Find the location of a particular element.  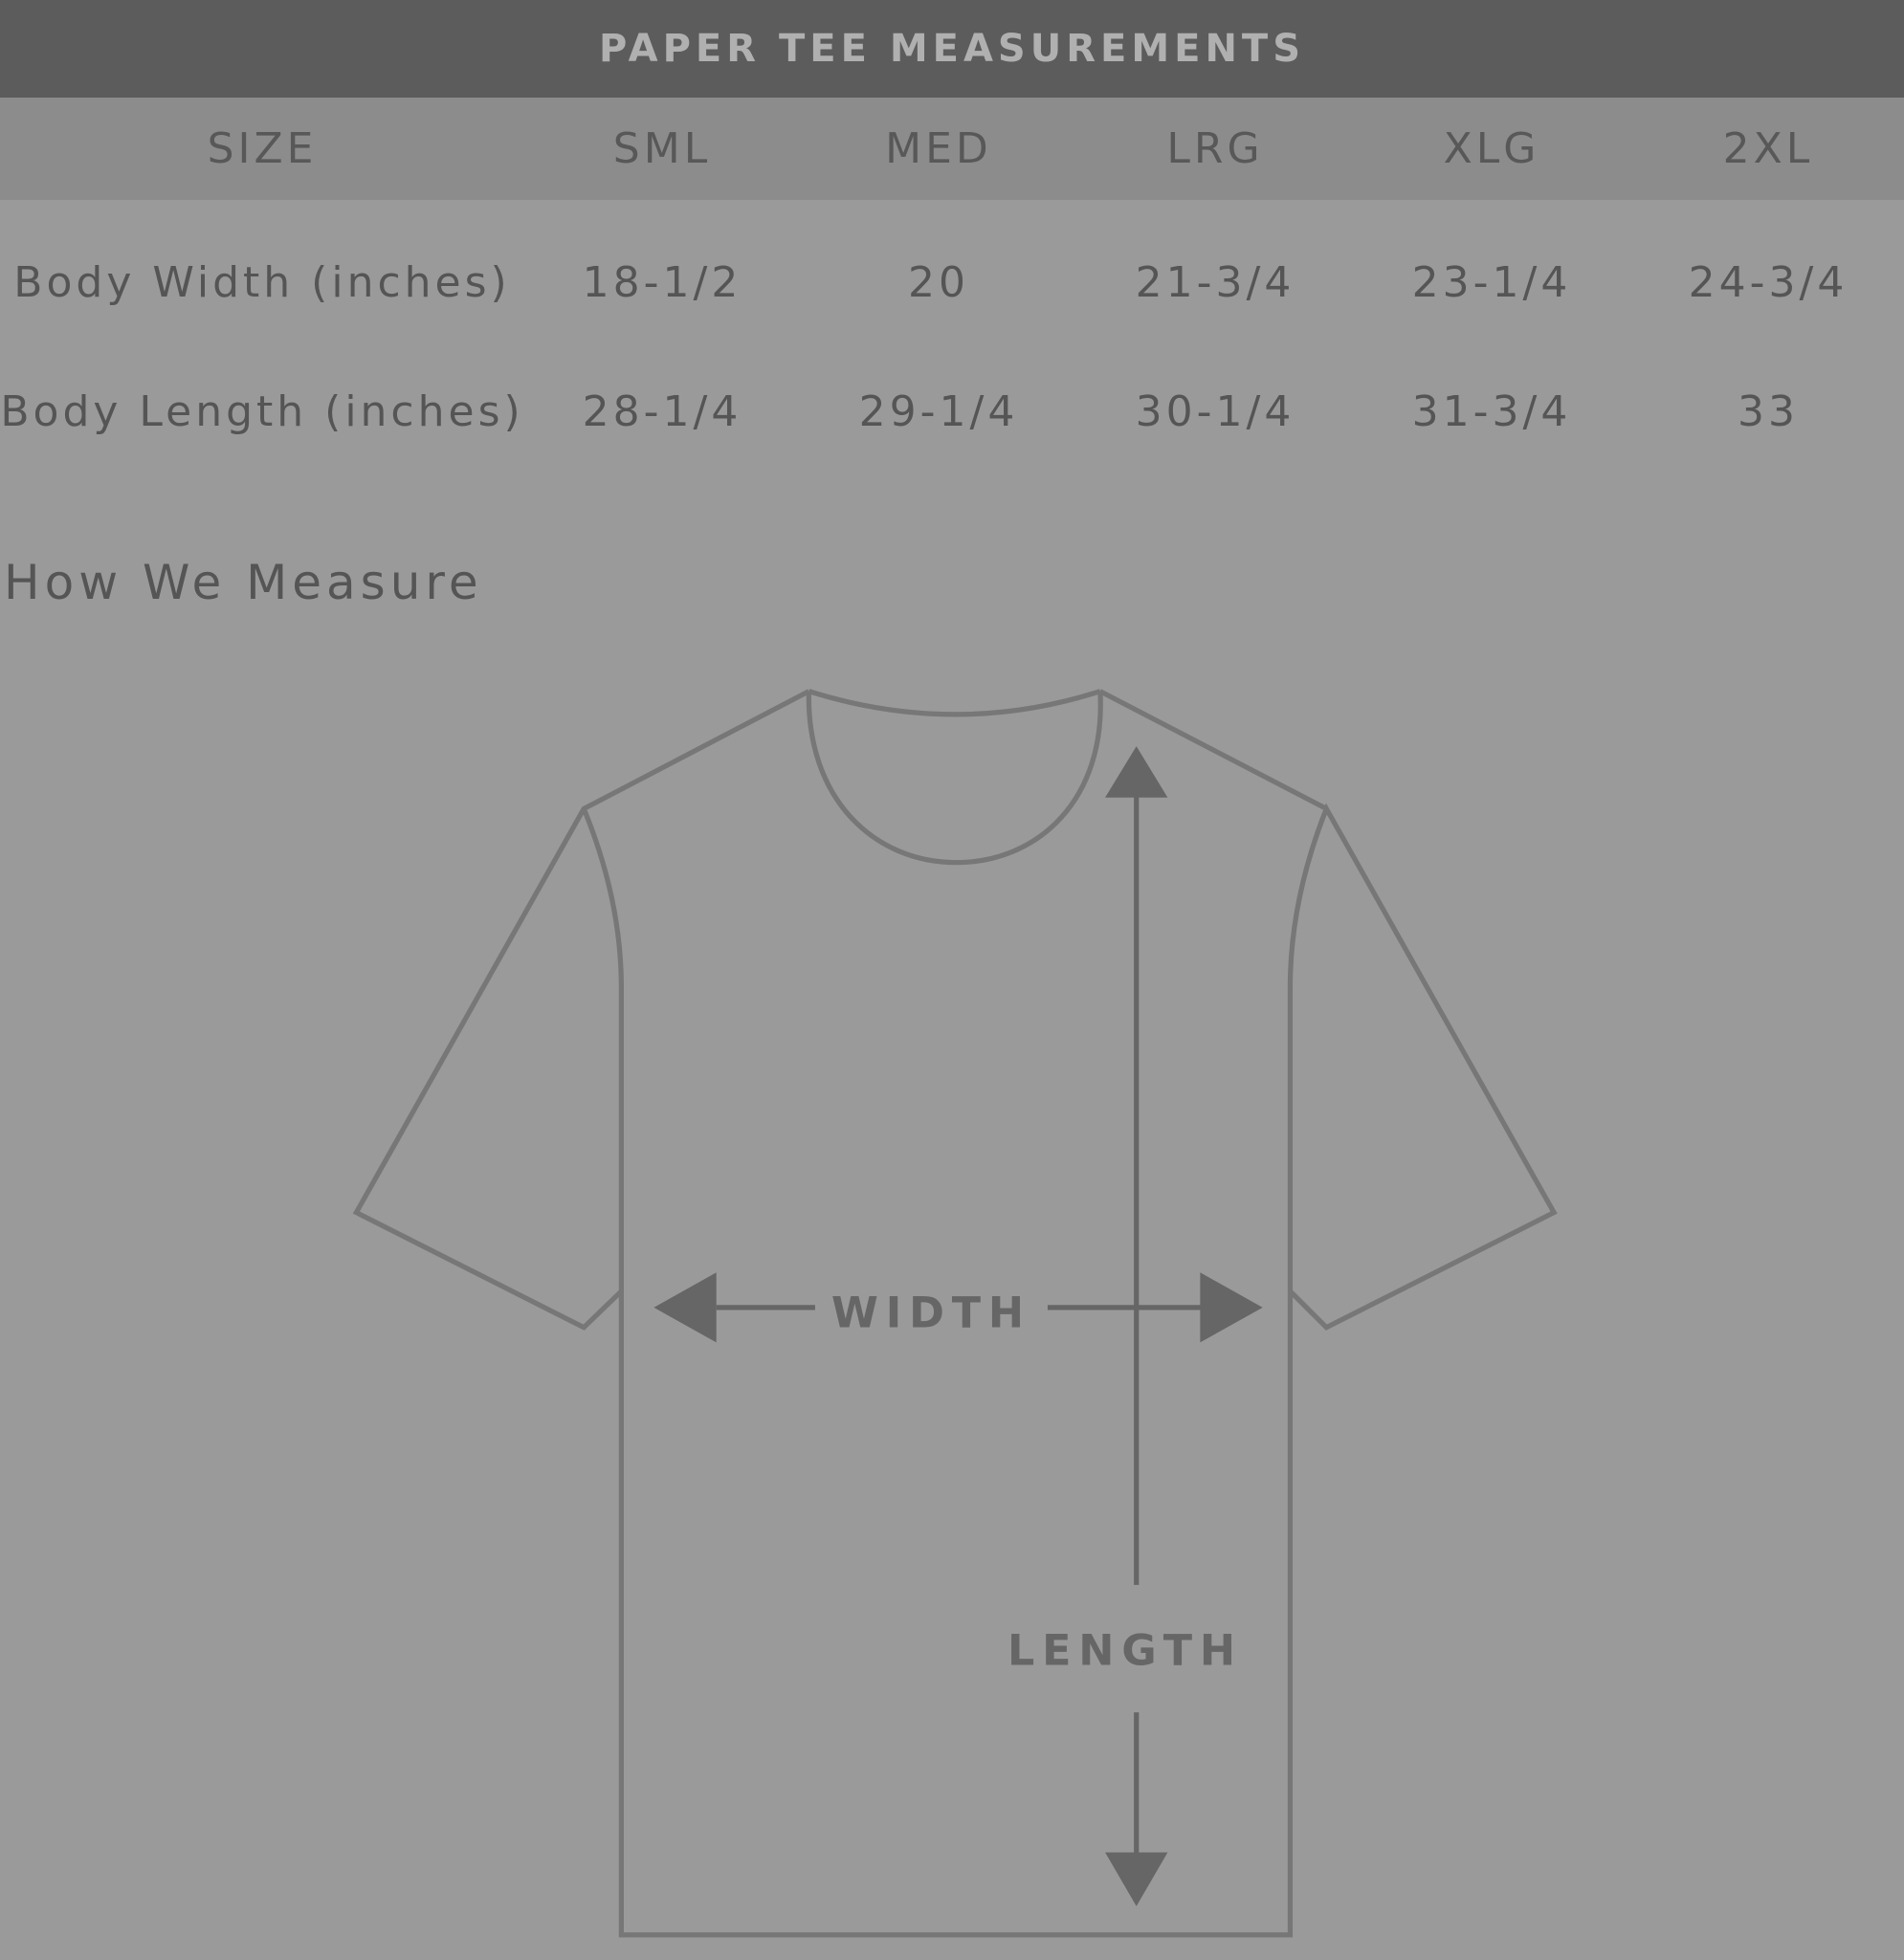

page-title: PAPER TEE MEASUREMENTS is located at coordinates (952, 49).